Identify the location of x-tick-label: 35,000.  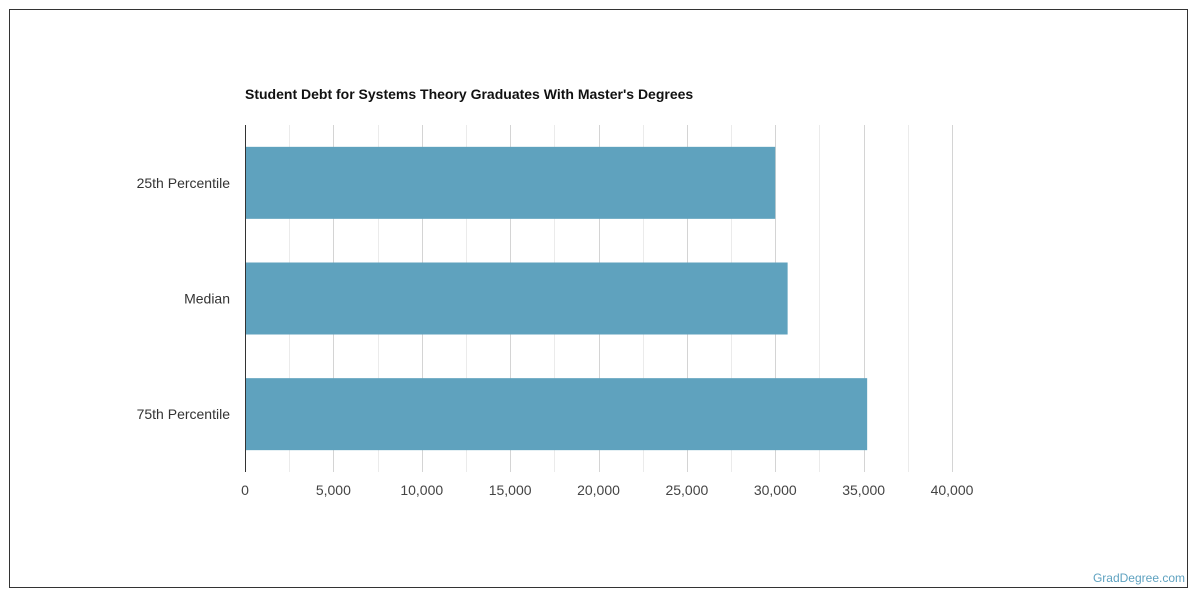
(863, 490).